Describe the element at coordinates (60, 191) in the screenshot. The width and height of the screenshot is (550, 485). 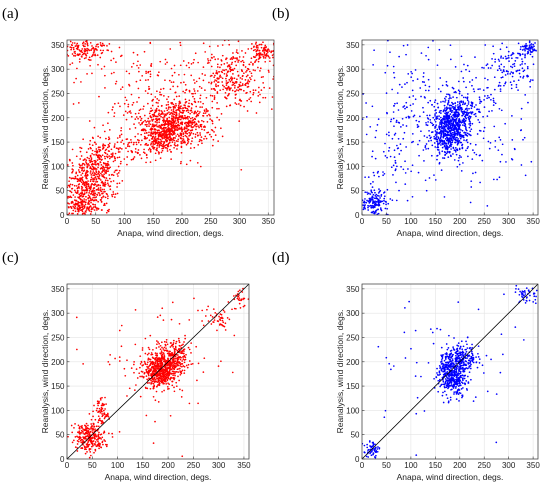
I see `y-tick-label: 50` at that location.